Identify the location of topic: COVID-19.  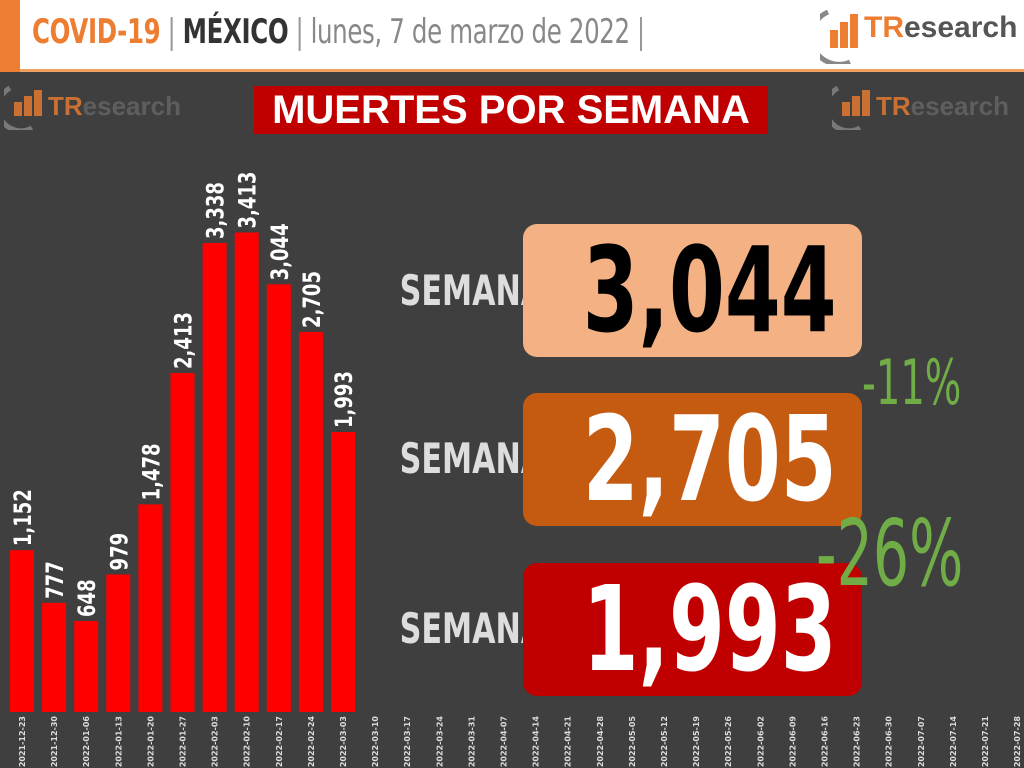
(96, 32).